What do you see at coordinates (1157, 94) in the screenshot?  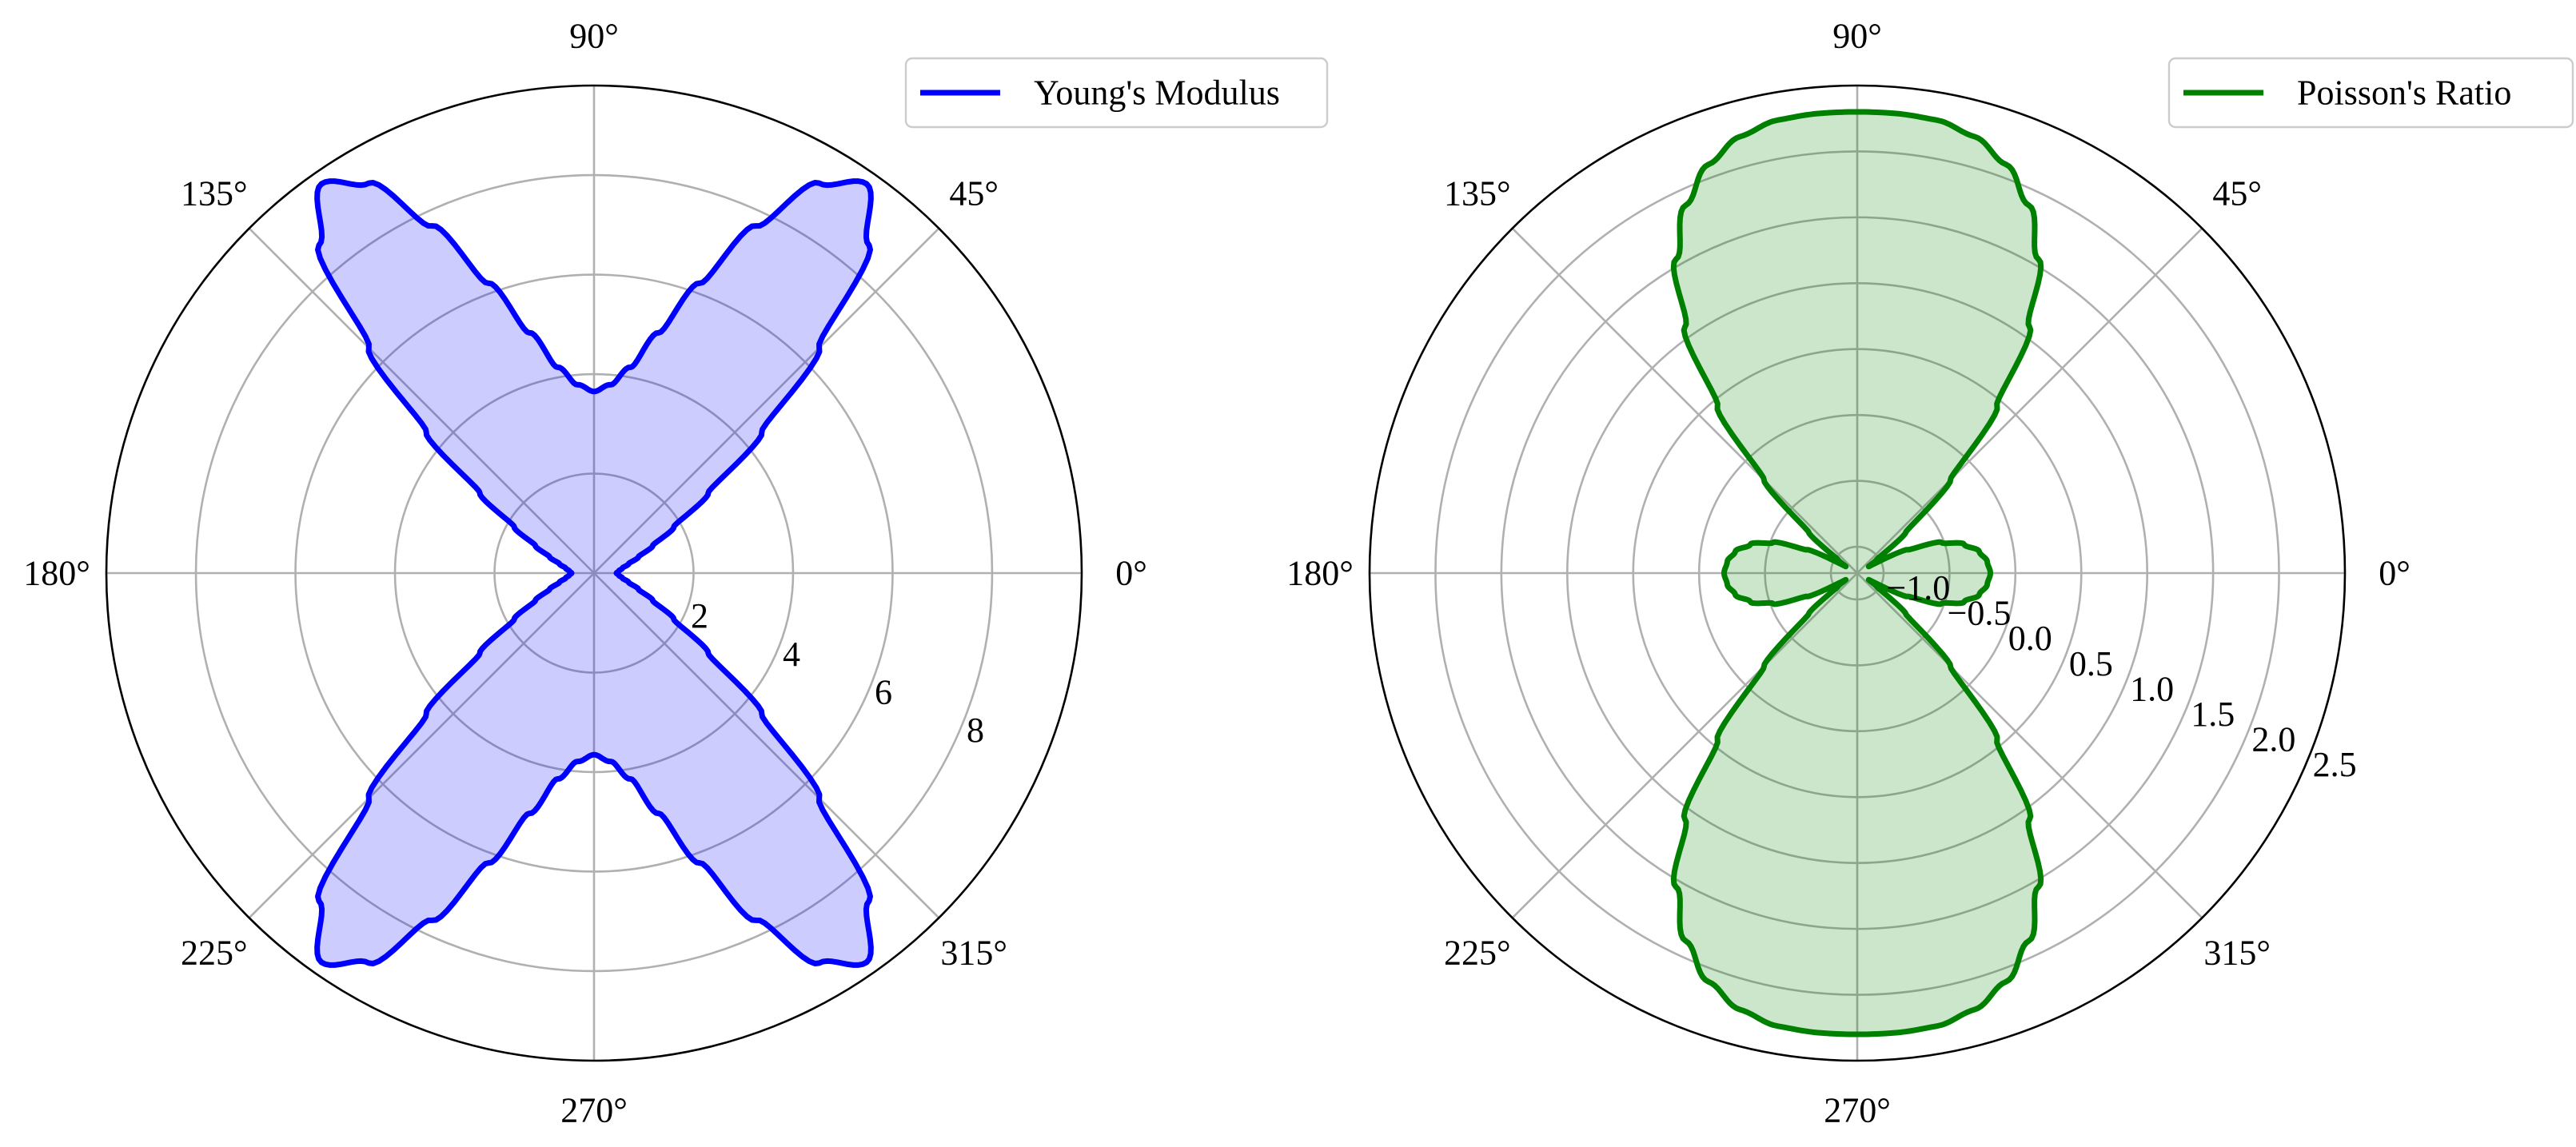 I see `legend-label-young-s-modulus: Young's Modulus` at bounding box center [1157, 94].